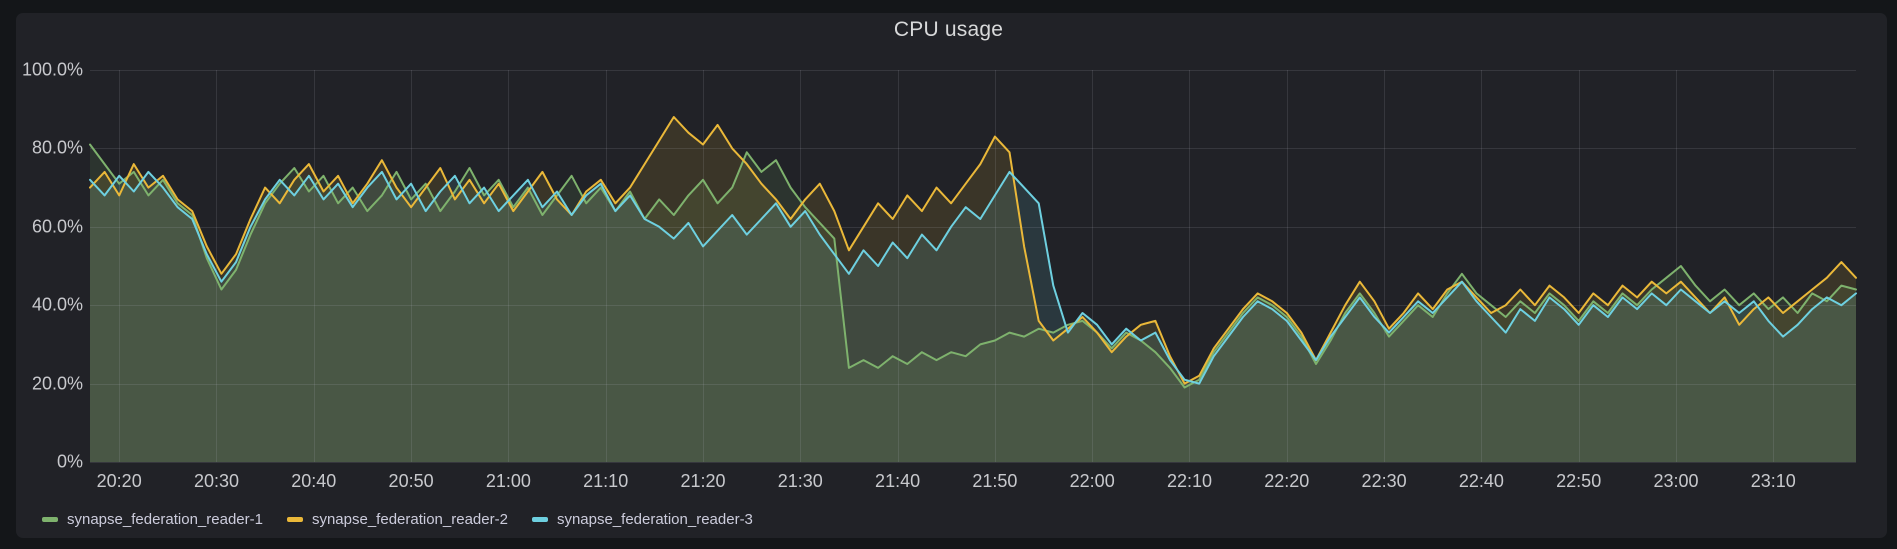  Describe the element at coordinates (57, 147) in the screenshot. I see `y-tick-label: 80.0%` at that location.